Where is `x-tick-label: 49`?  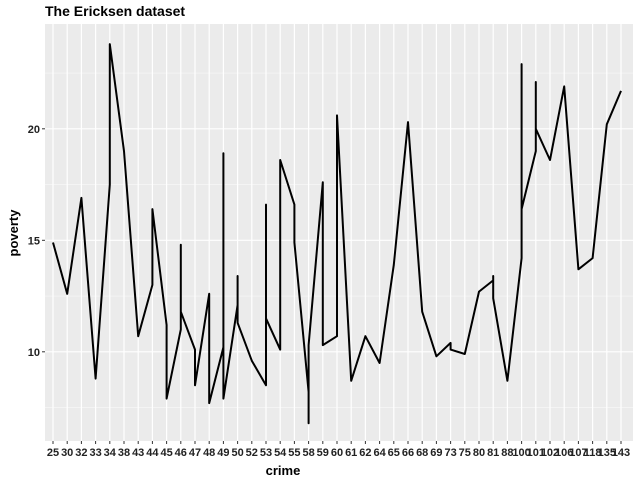
x-tick-label: 49 is located at coordinates (223, 453).